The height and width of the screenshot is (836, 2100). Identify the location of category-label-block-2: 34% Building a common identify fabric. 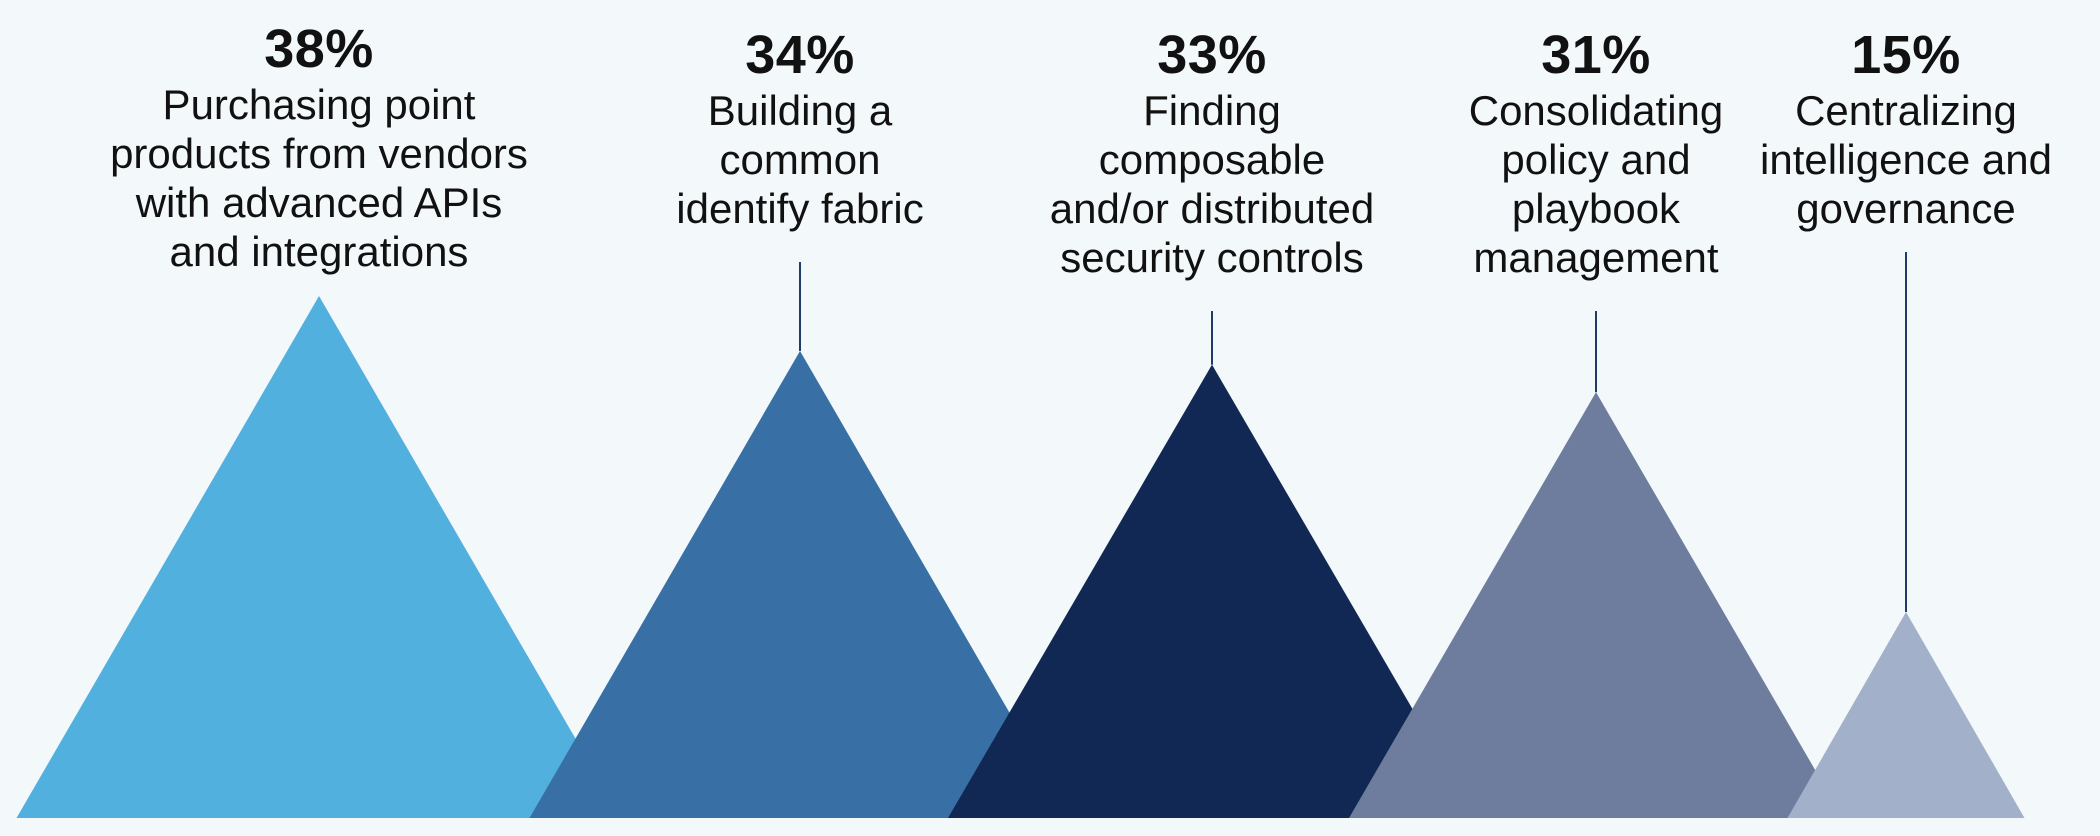
(799, 128).